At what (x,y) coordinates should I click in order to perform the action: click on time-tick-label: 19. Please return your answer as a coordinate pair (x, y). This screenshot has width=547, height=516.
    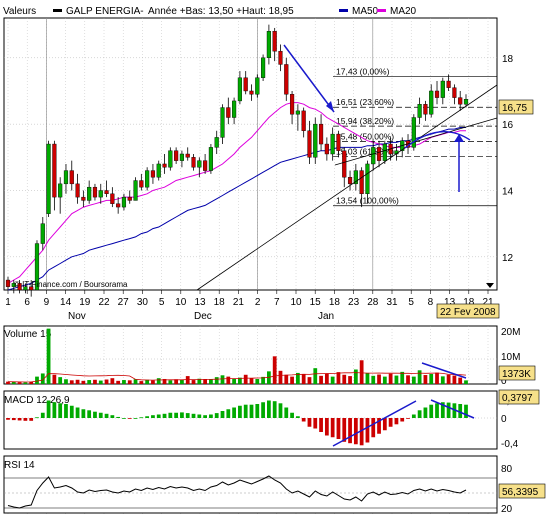
    Looking at the image, I should click on (85, 302).